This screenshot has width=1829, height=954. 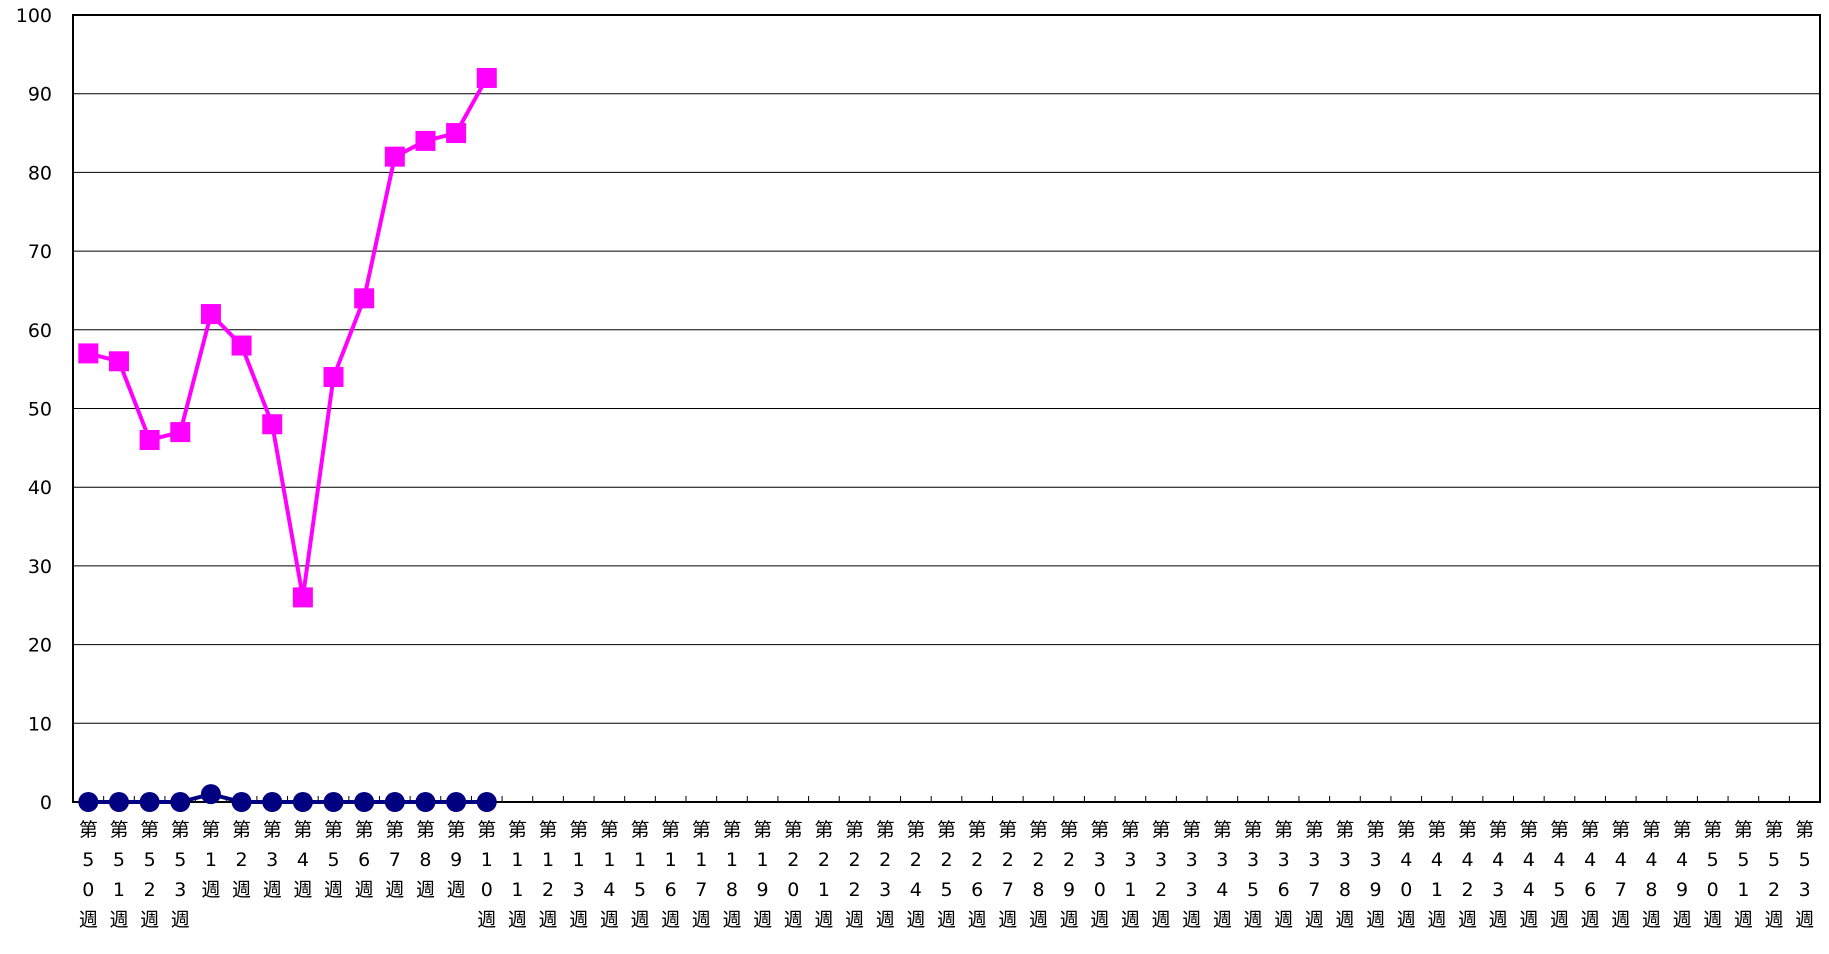 I want to click on y-tick-label: 30, so click(x=40, y=567).